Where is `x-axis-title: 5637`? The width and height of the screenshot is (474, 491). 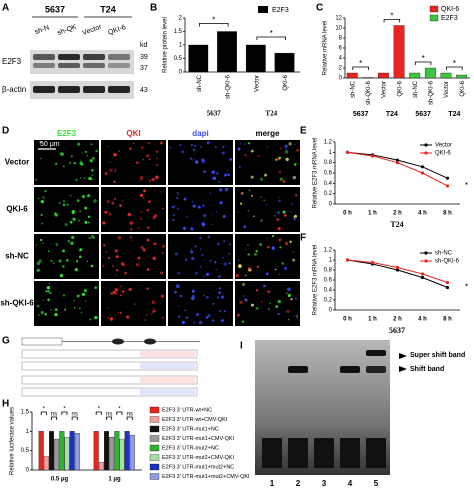
x-axis-title: 5637 is located at coordinates (397, 330).